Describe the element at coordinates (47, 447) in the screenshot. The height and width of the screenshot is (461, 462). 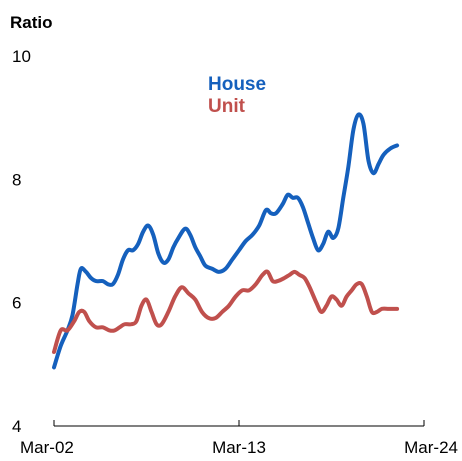
I see `x-tick-label: Mar-02` at that location.